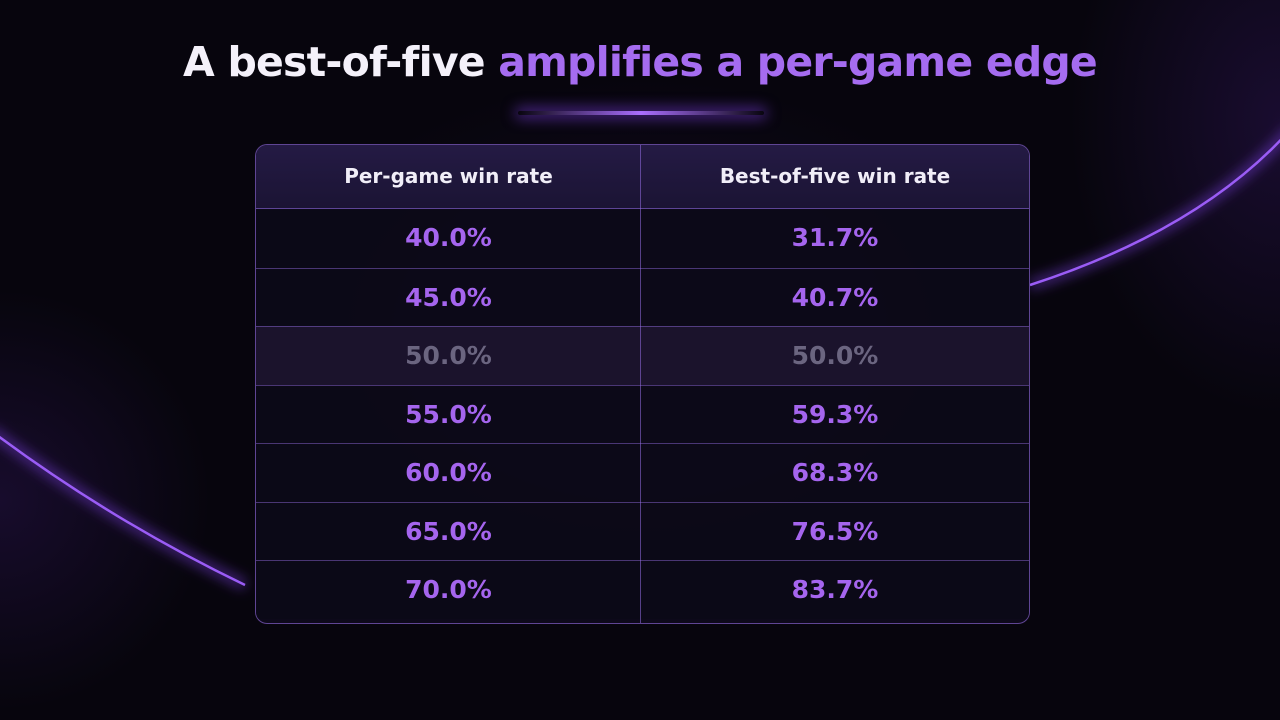 The image size is (1280, 720). What do you see at coordinates (835, 237) in the screenshot?
I see `best-of-five-cell: 31.7%` at bounding box center [835, 237].